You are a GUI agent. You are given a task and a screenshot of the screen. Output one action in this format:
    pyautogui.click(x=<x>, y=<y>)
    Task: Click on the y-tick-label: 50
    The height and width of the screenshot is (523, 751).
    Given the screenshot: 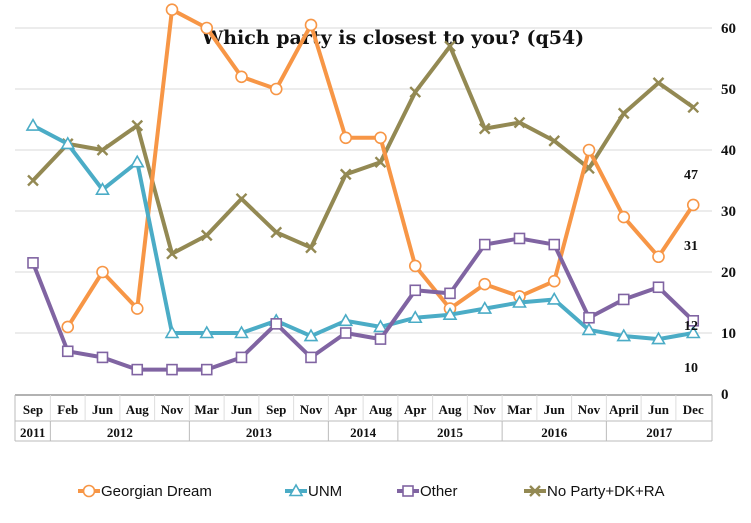 What is the action you would take?
    pyautogui.click(x=728, y=90)
    